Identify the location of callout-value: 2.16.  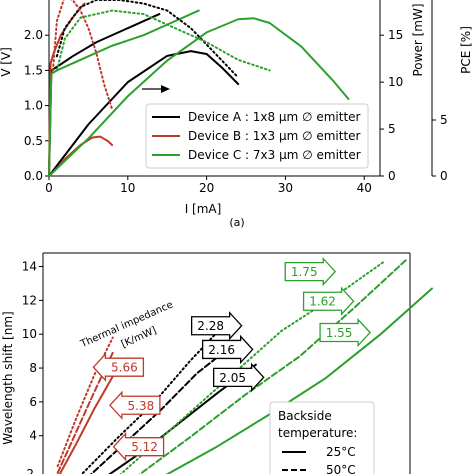
(221, 350).